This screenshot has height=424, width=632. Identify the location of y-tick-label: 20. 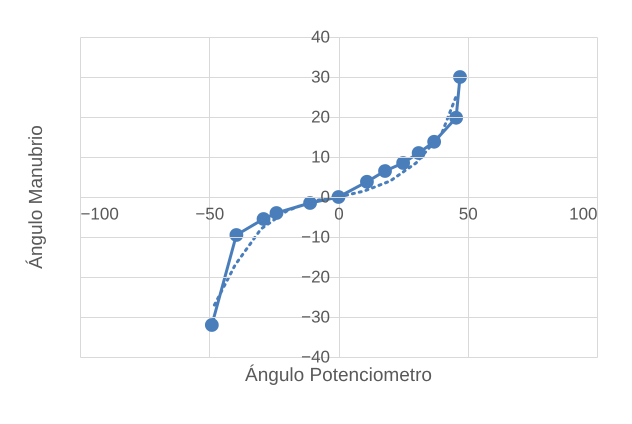
(320, 117).